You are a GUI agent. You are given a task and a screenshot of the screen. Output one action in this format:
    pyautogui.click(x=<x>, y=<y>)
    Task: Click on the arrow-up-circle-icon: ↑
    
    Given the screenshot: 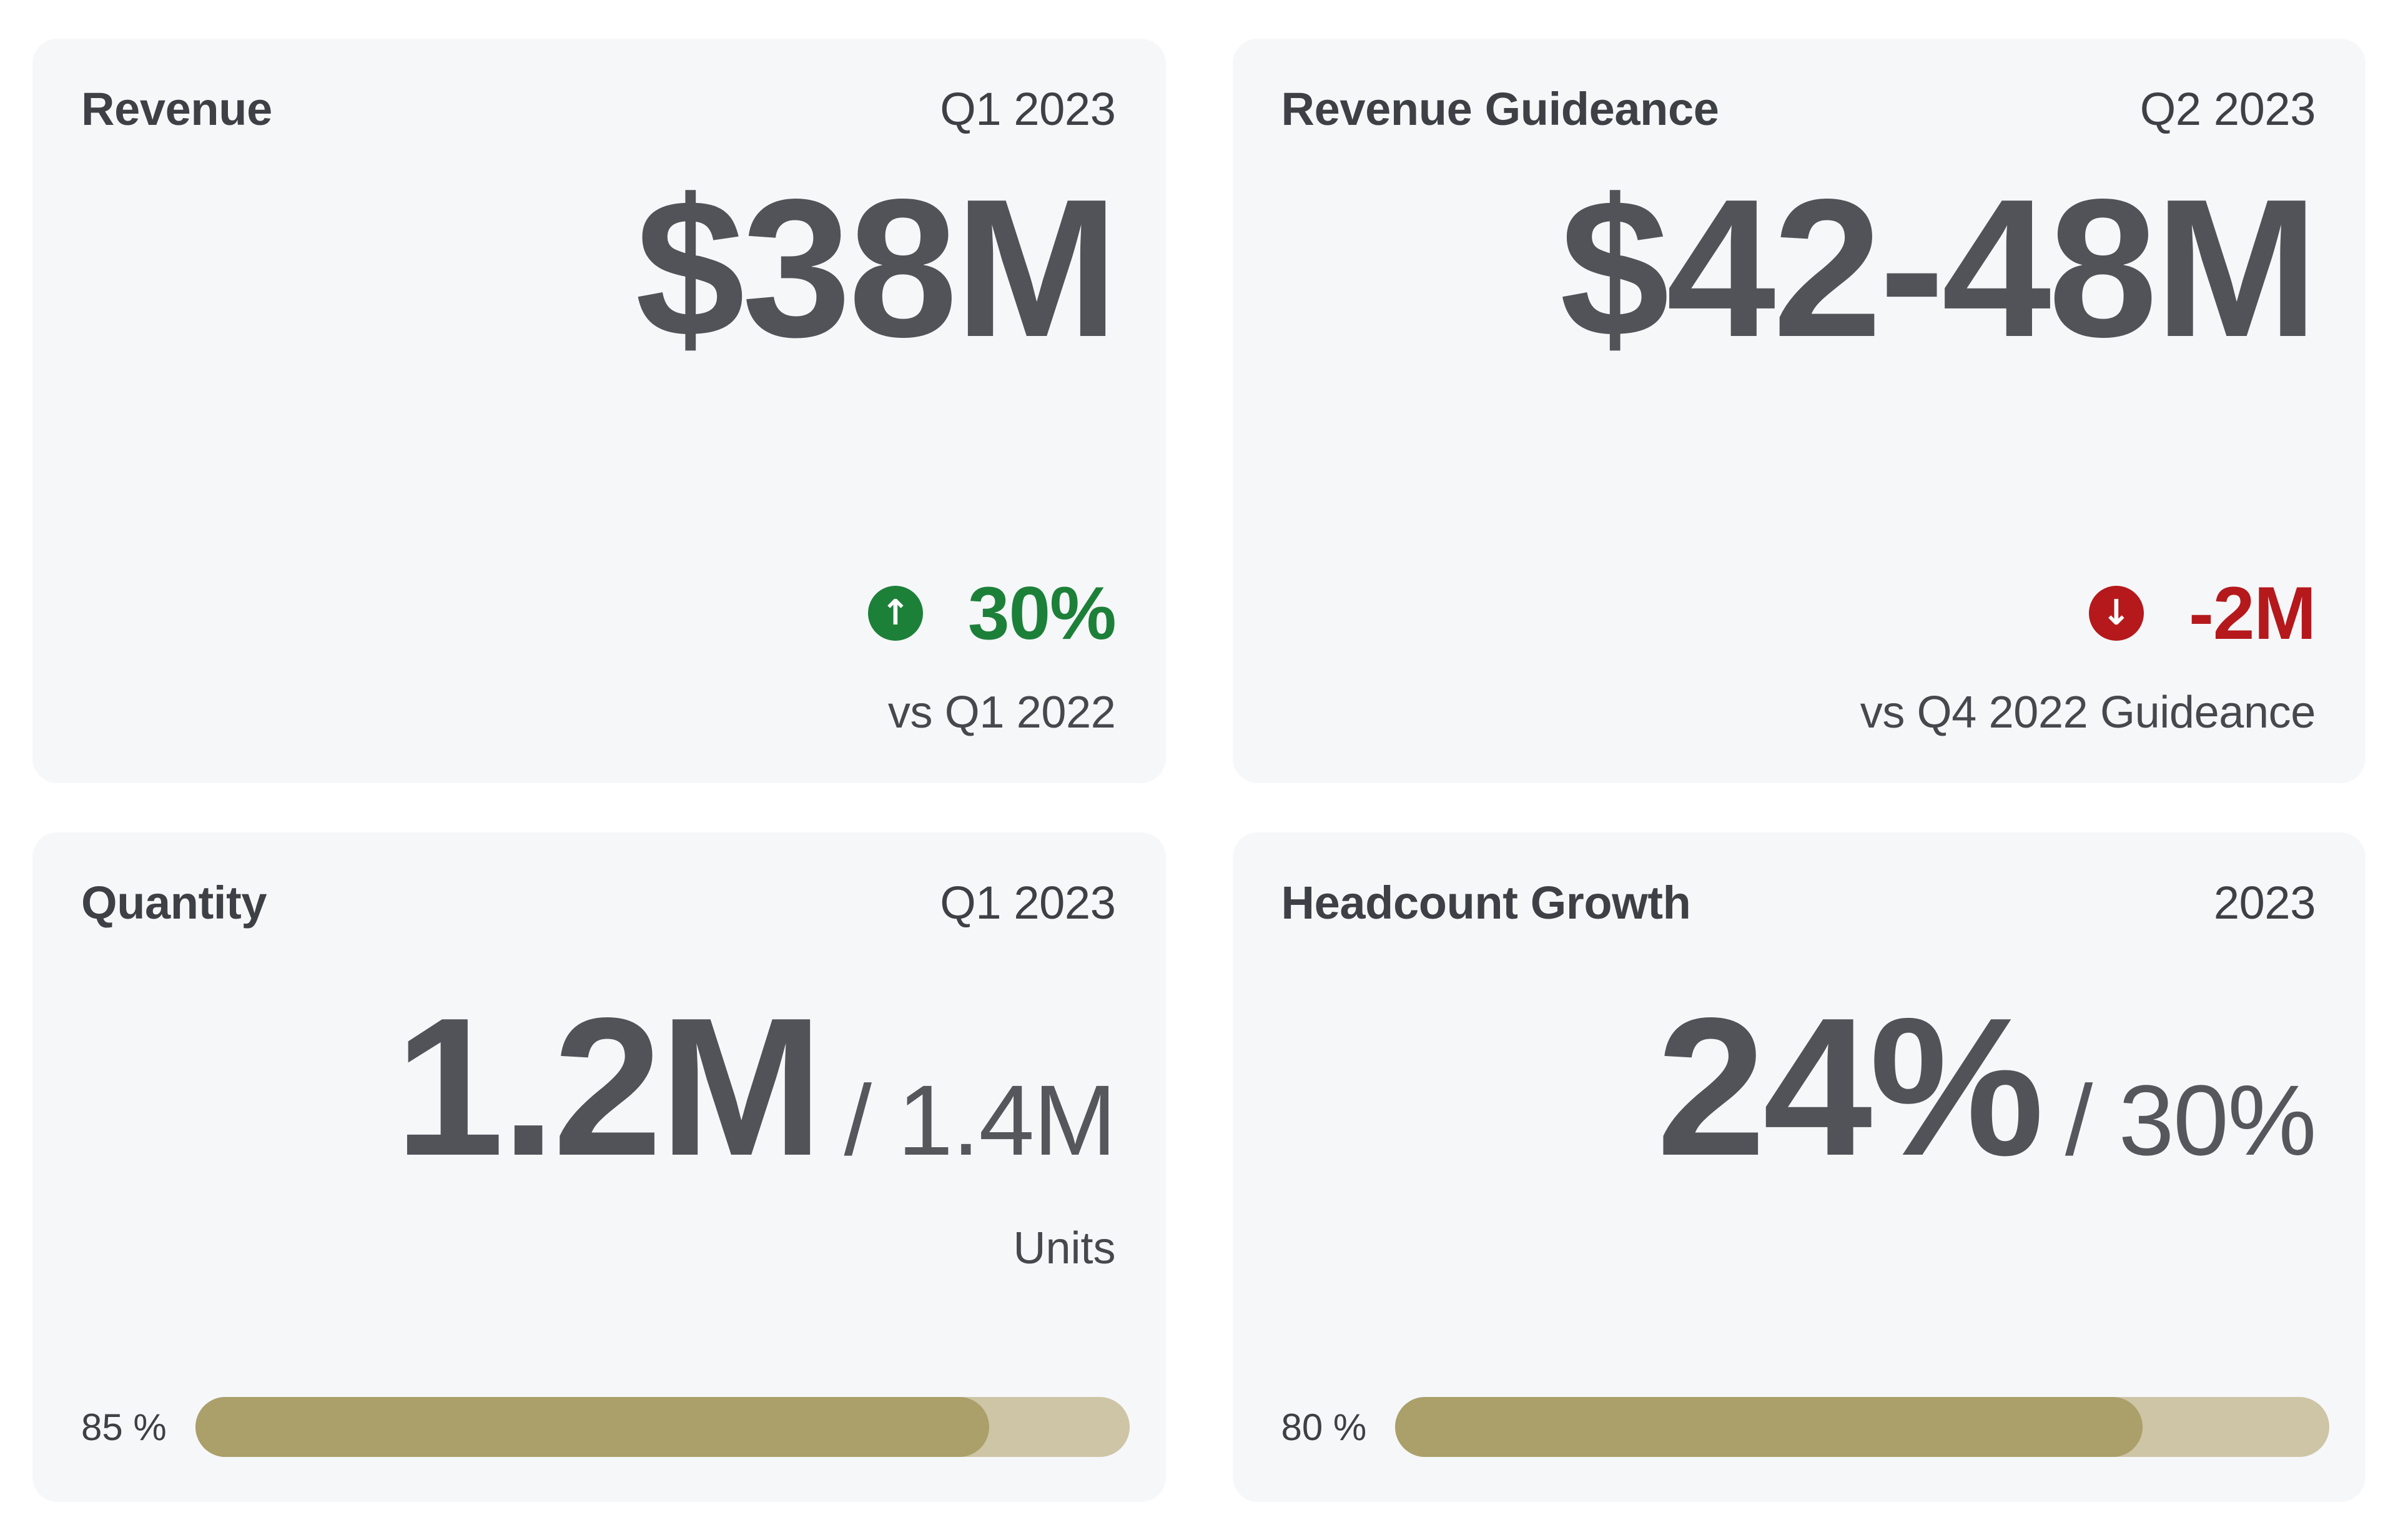 What is the action you would take?
    pyautogui.click(x=895, y=613)
    